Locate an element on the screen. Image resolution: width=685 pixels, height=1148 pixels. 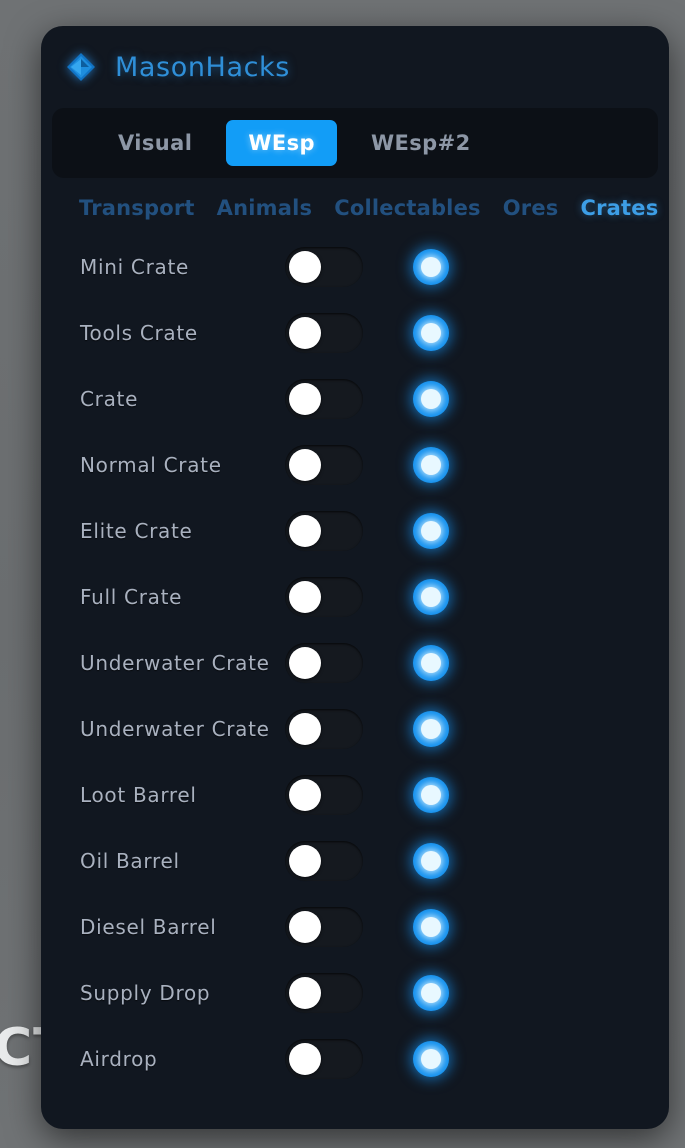
option-row: Crate is located at coordinates (355, 399).